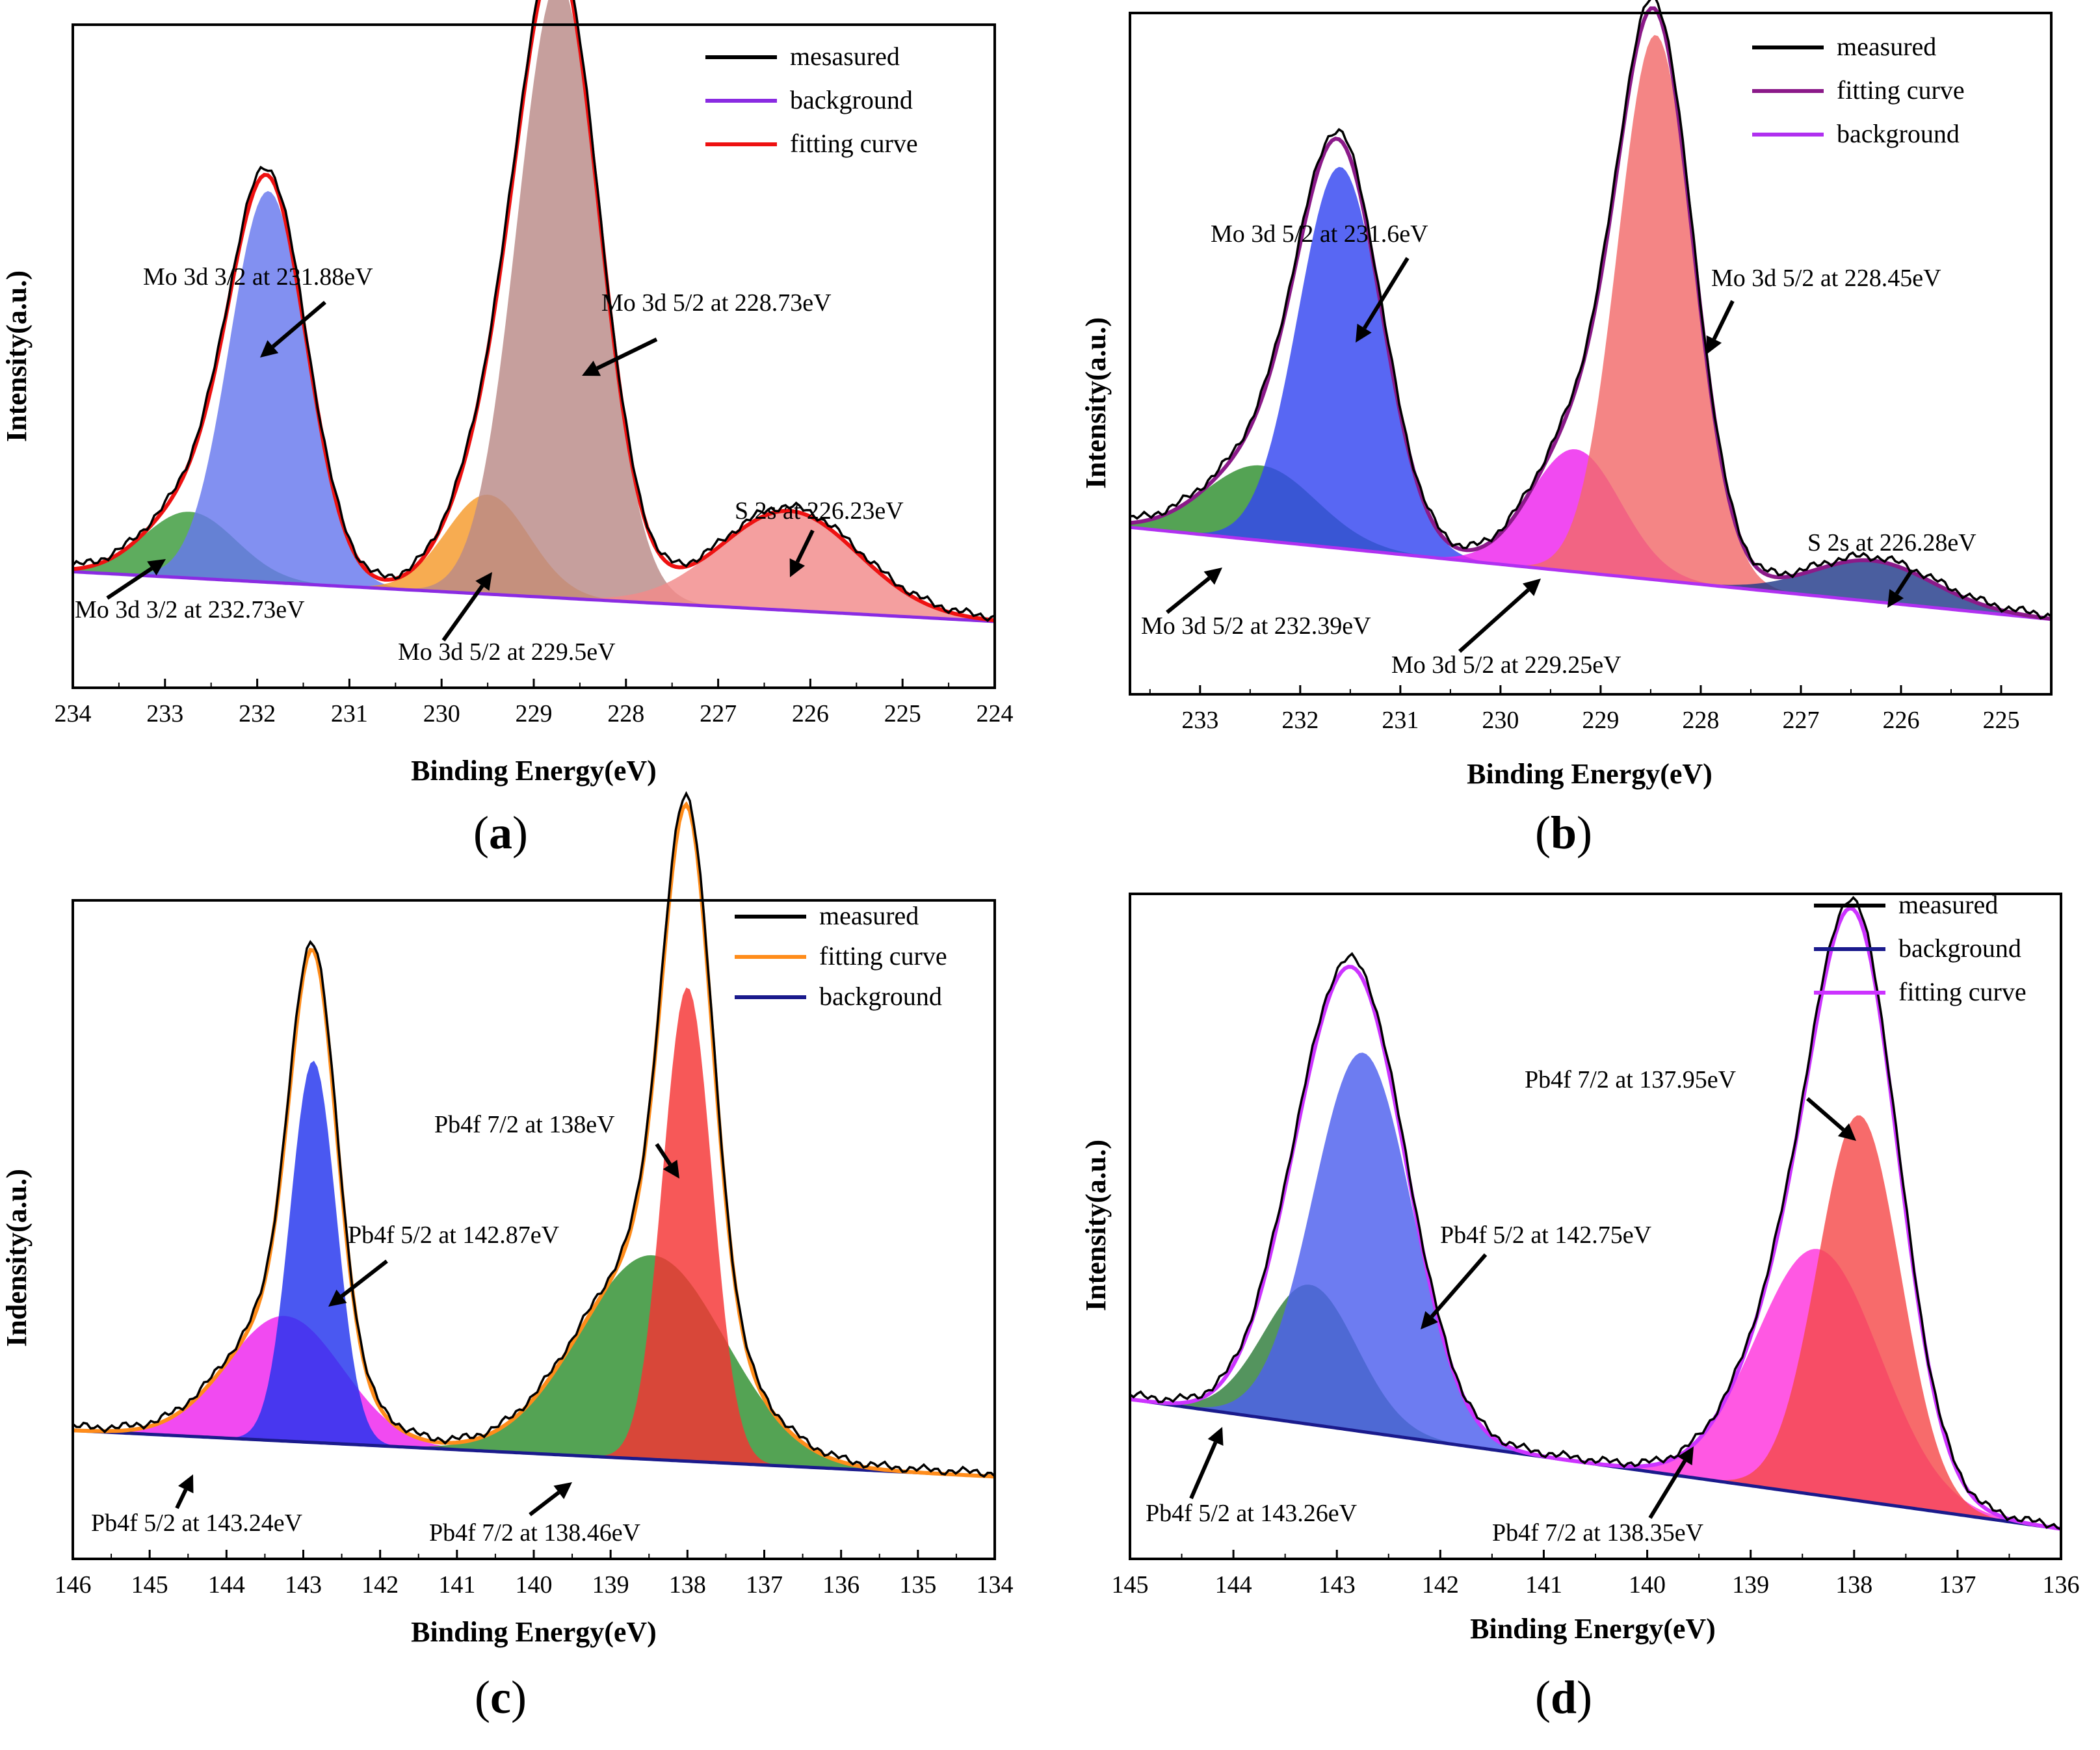 The image size is (2100, 1750). What do you see at coordinates (1900, 720) in the screenshot?
I see `x-tick-label: 226` at bounding box center [1900, 720].